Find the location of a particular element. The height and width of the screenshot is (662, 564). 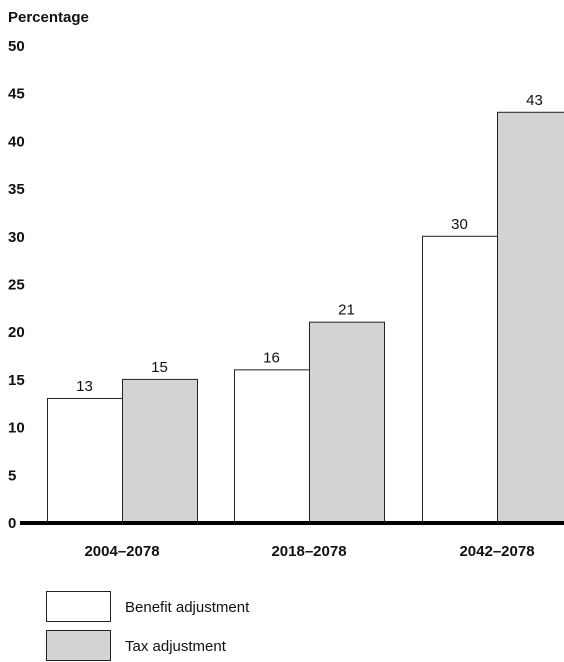

x-category-label: 2018–2078 is located at coordinates (308, 551).